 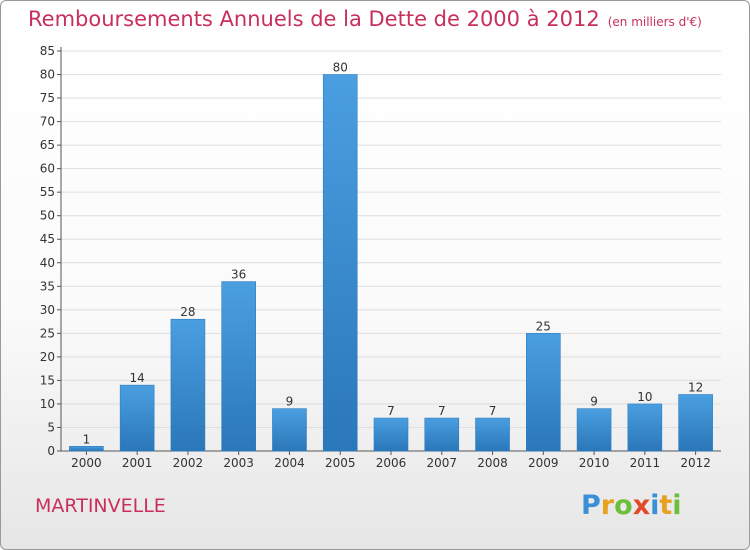 I want to click on data-label: 28, so click(x=187, y=312).